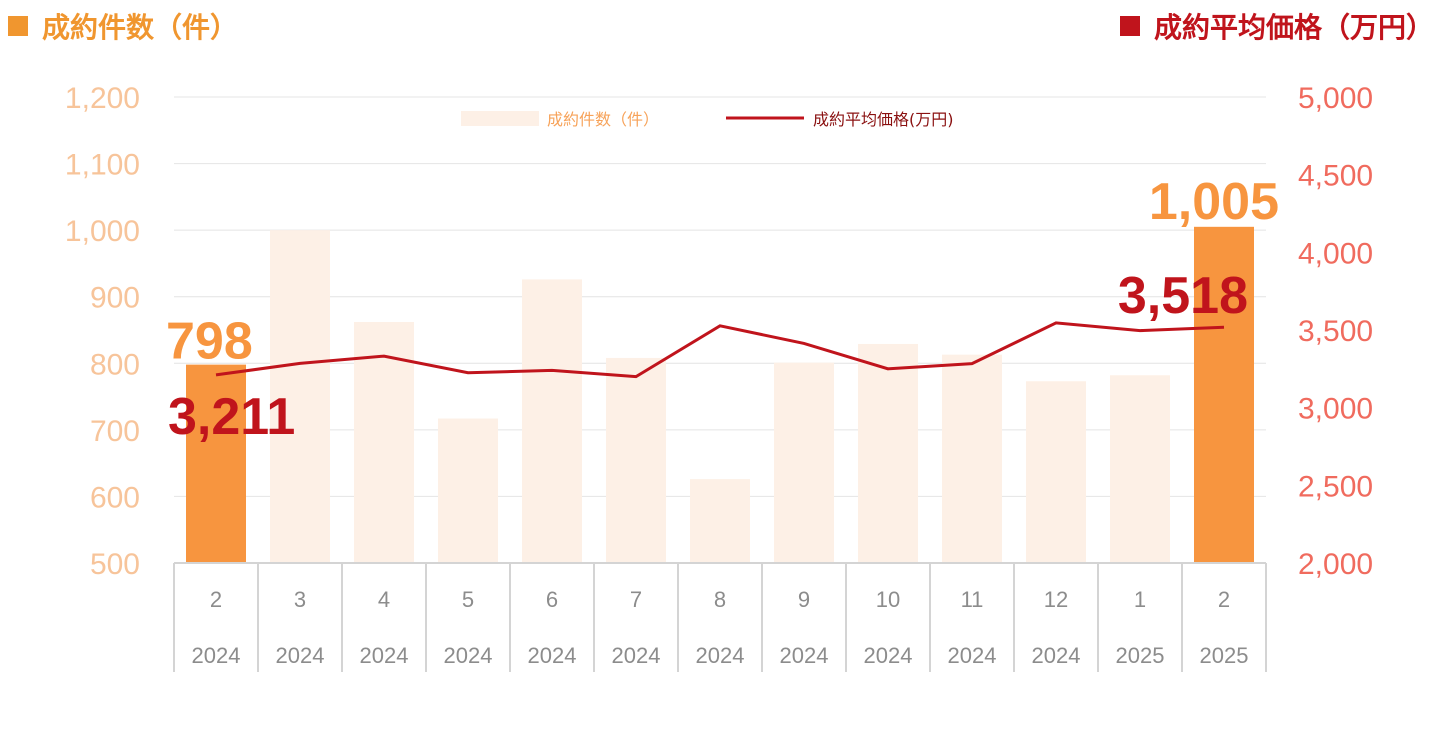  Describe the element at coordinates (209, 342) in the screenshot. I see `first-bar-label: 798` at that location.